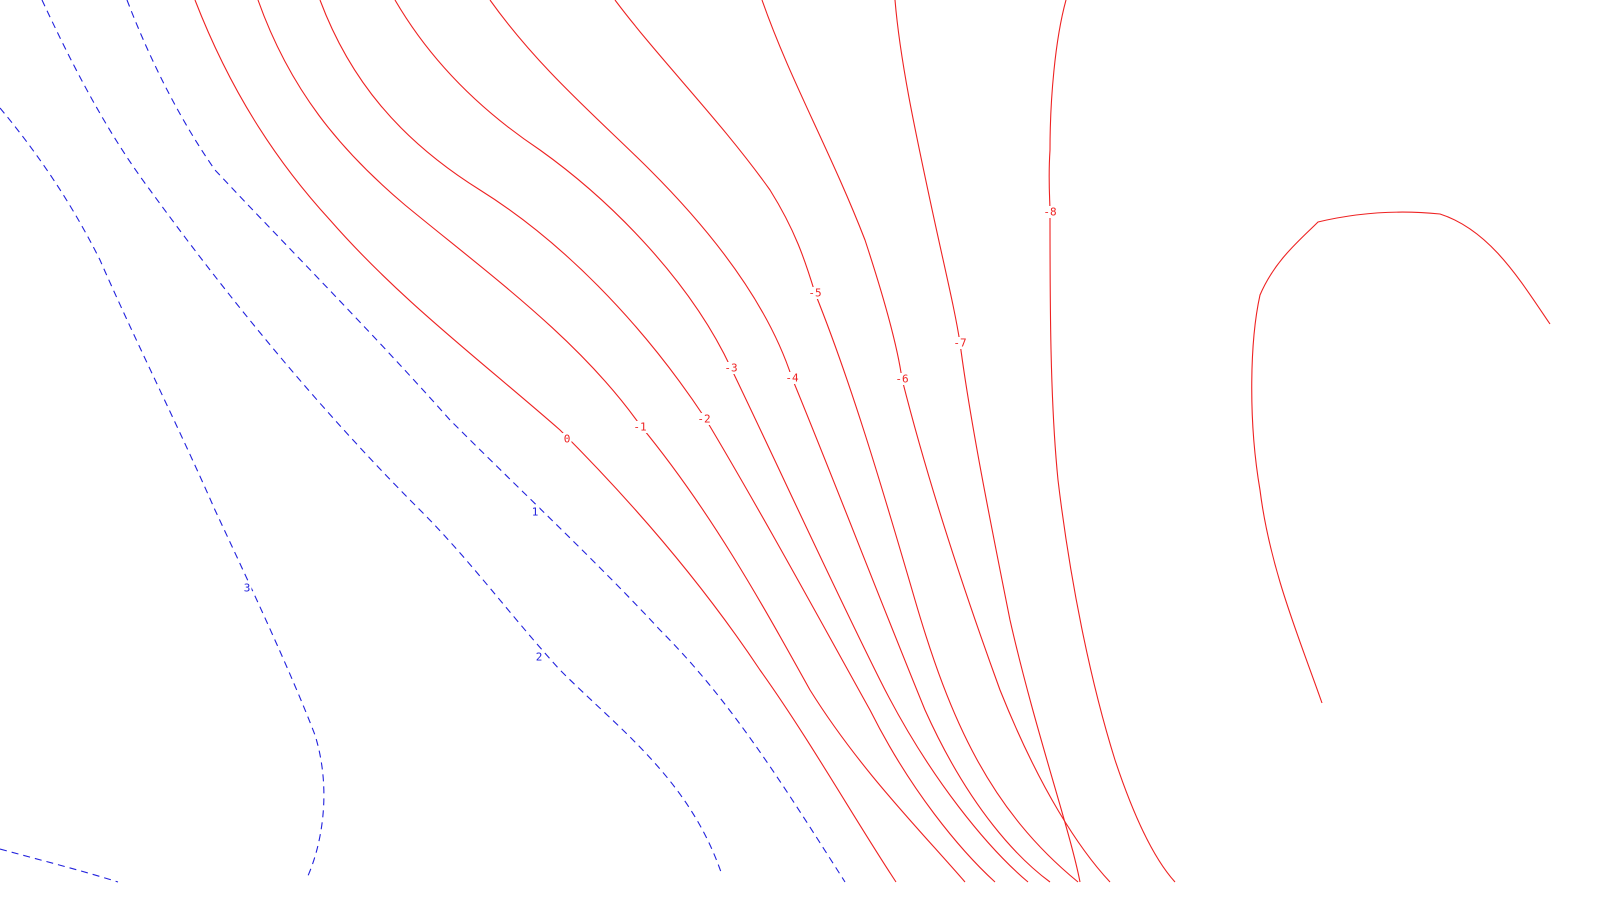  Describe the element at coordinates (1112, 441) in the screenshot. I see `contour-line-neg8` at that location.